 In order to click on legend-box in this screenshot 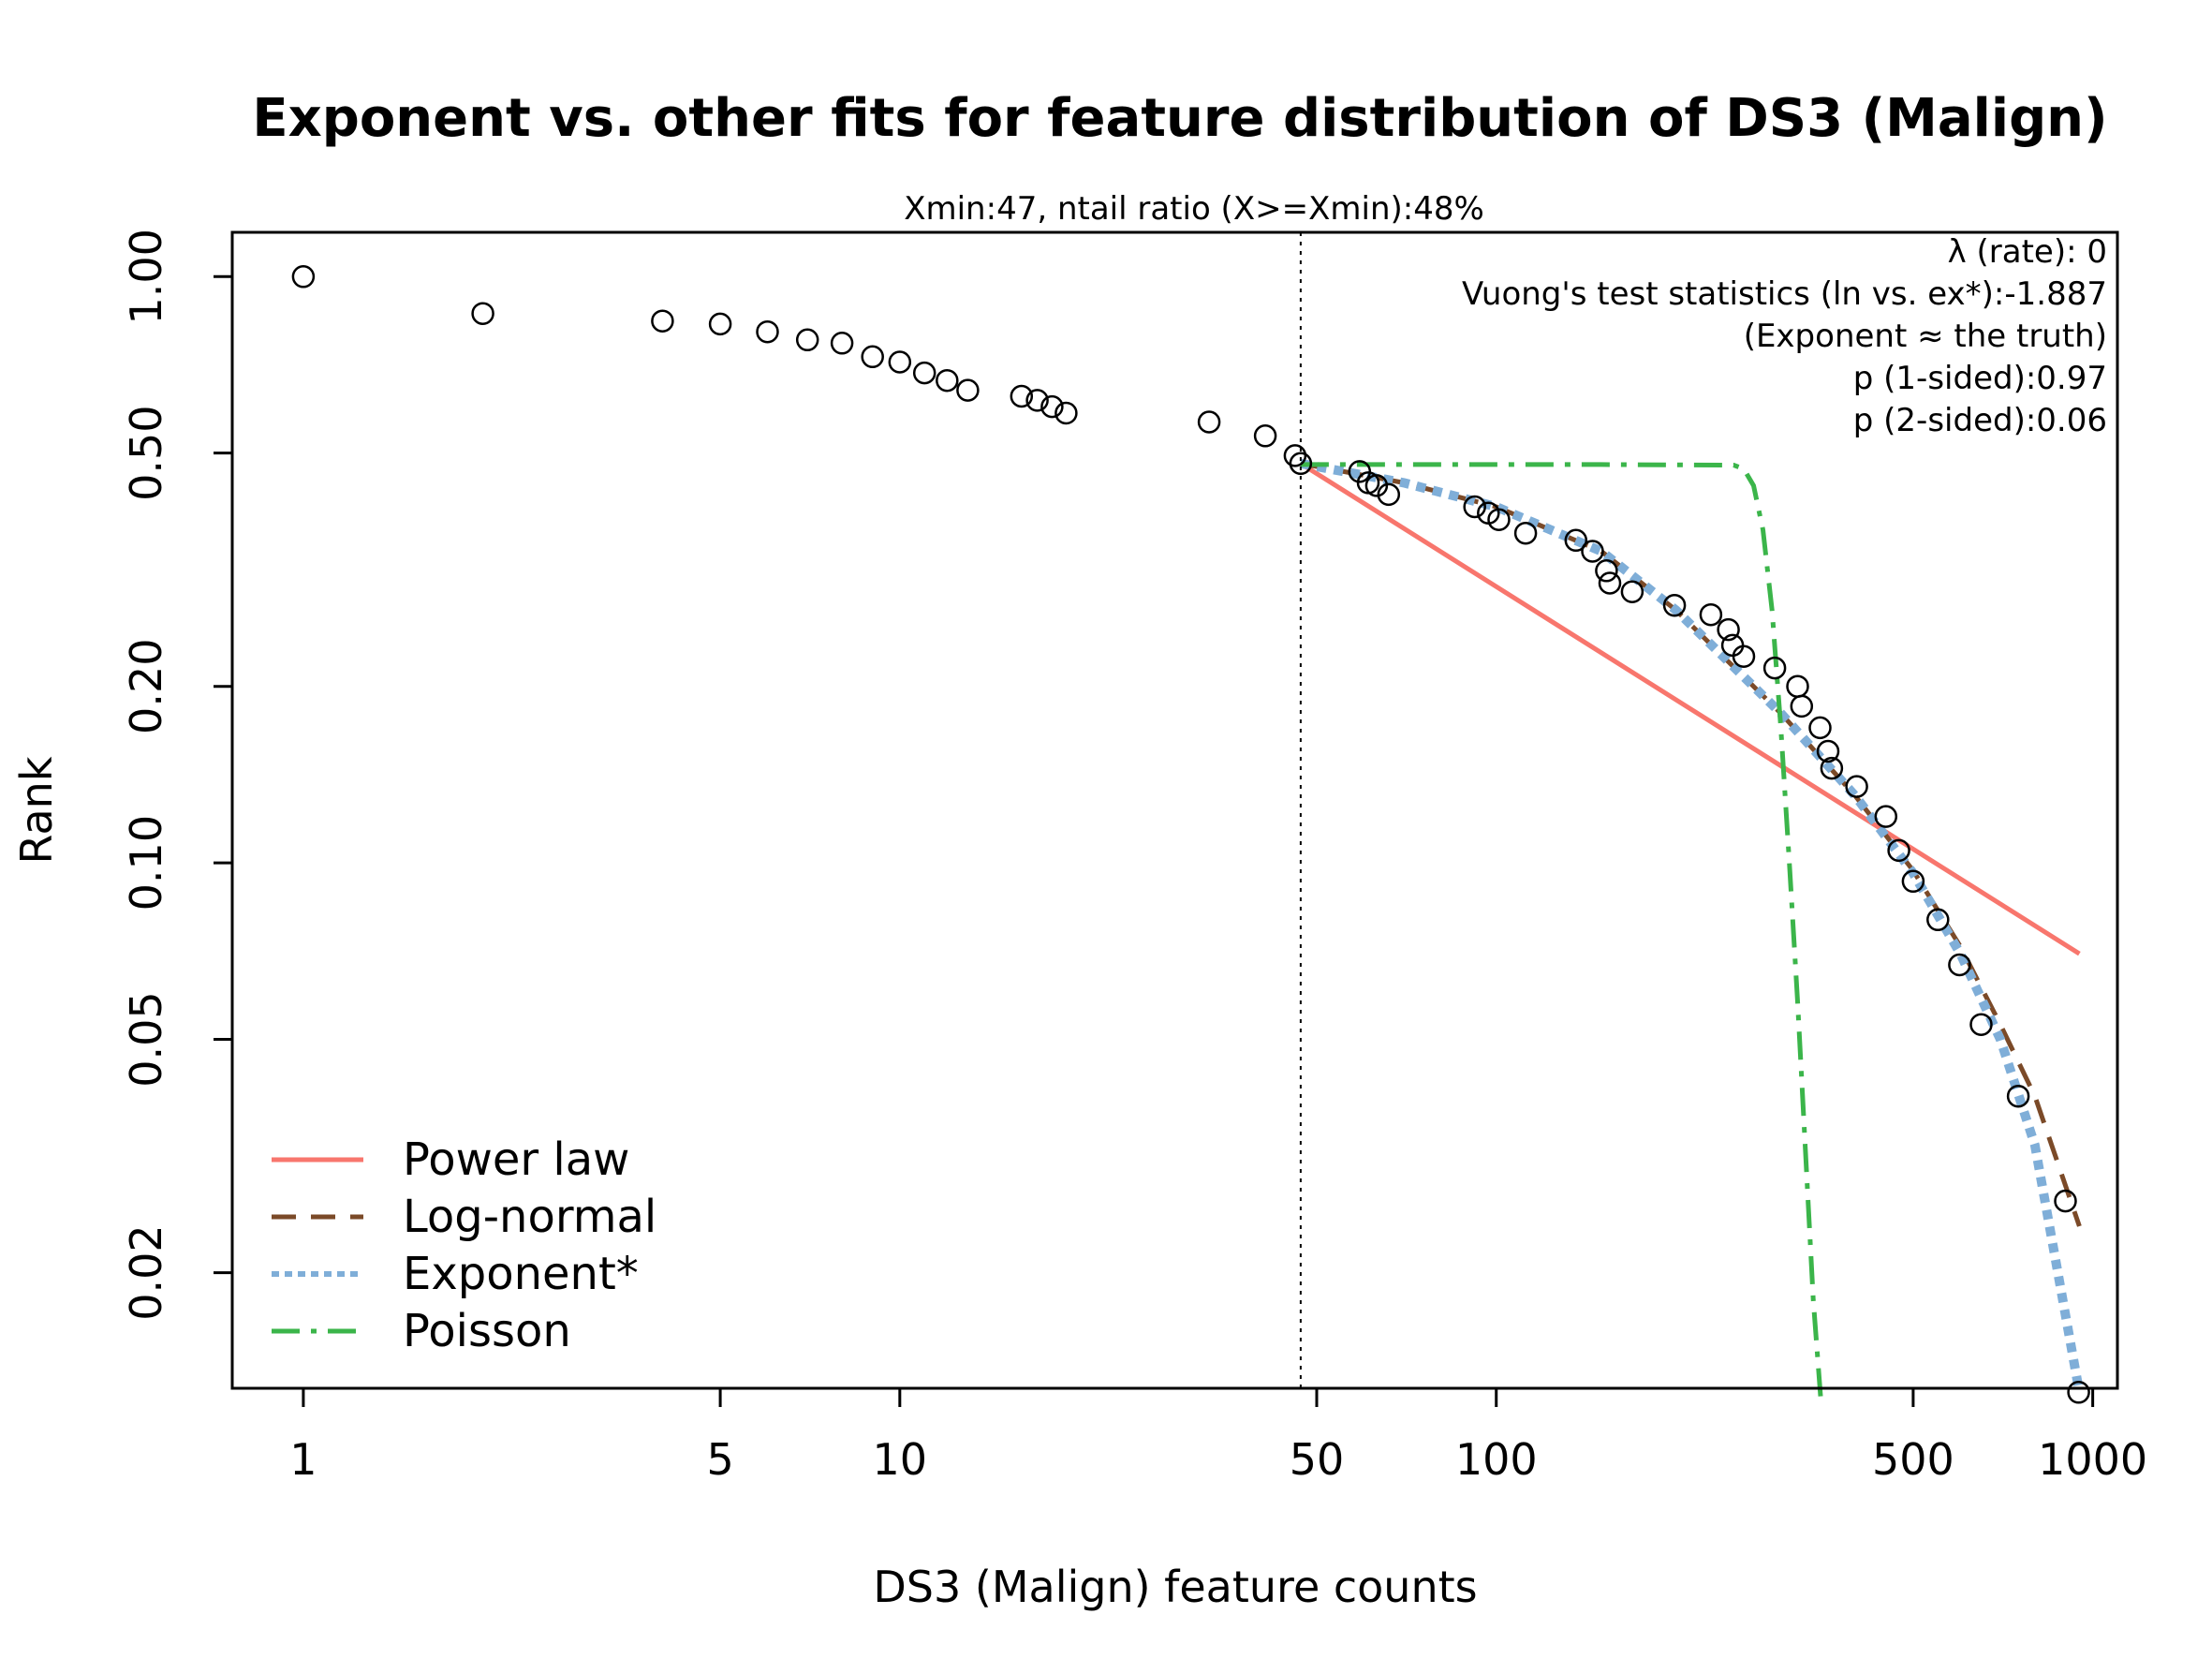, I will do `click(464, 1246)`.